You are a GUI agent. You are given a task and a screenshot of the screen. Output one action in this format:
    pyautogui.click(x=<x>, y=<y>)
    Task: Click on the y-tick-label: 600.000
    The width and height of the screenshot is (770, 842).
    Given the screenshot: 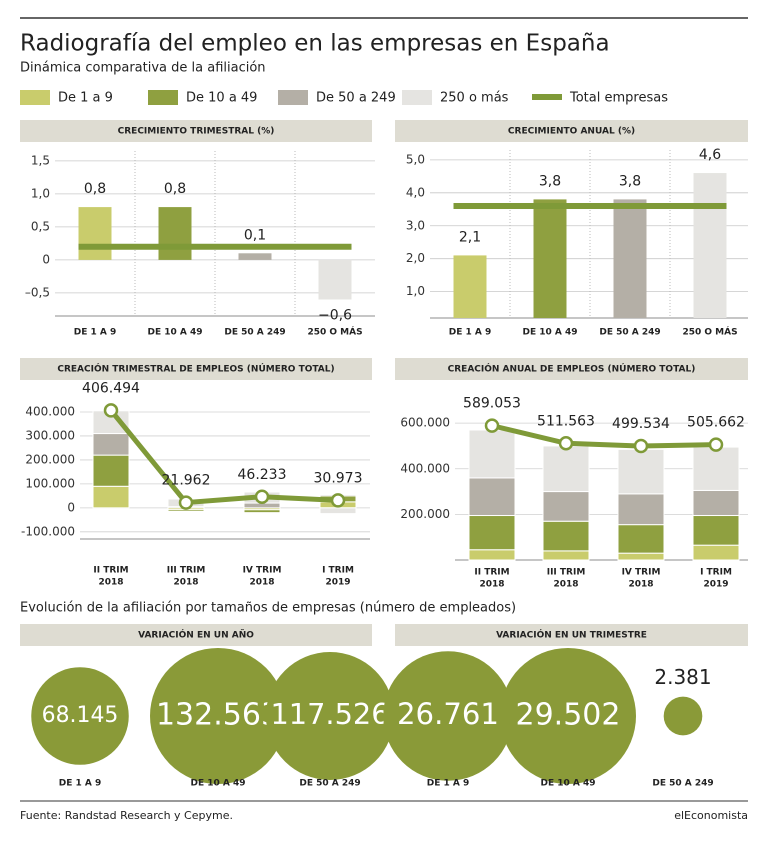 What is the action you would take?
    pyautogui.click(x=425, y=423)
    